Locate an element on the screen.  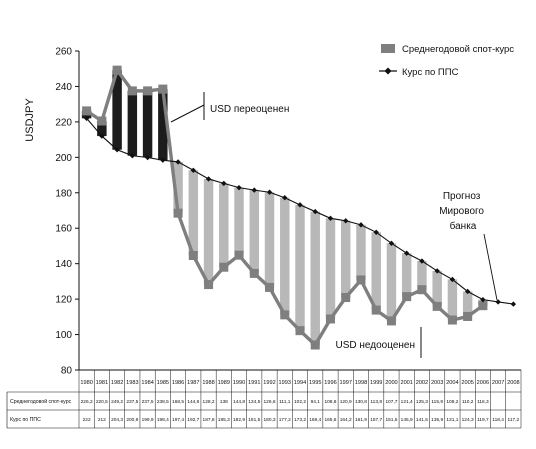
x-tick-label: 1986 is located at coordinates (178, 383).